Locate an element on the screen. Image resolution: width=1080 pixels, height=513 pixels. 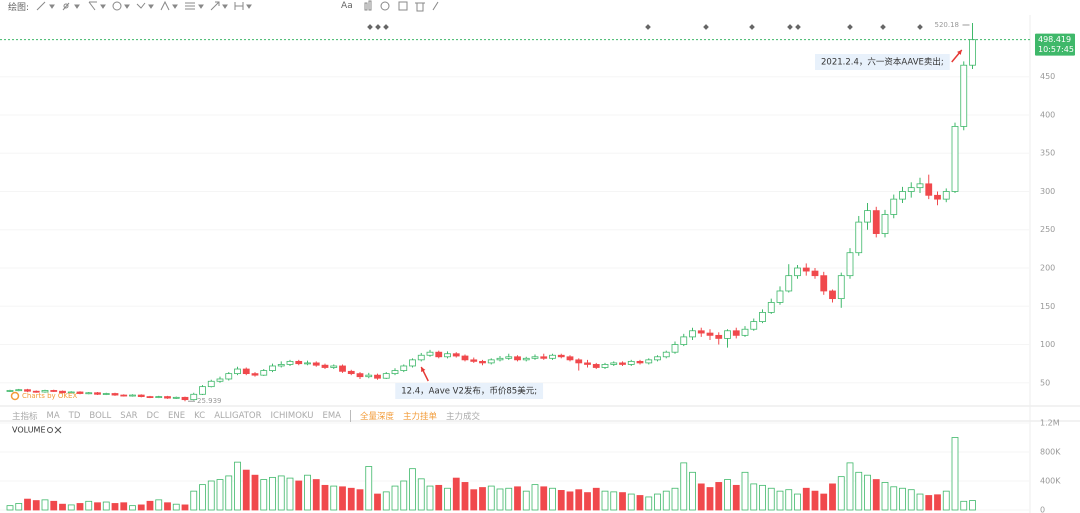
y-tick-label: 250 is located at coordinates (1047, 229).